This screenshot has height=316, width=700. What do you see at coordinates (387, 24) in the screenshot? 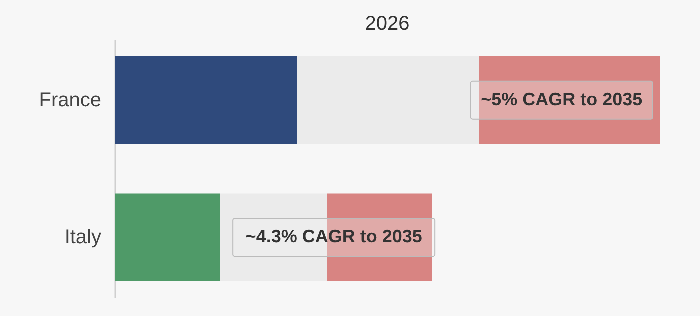
I see `chart-title: 2026` at bounding box center [387, 24].